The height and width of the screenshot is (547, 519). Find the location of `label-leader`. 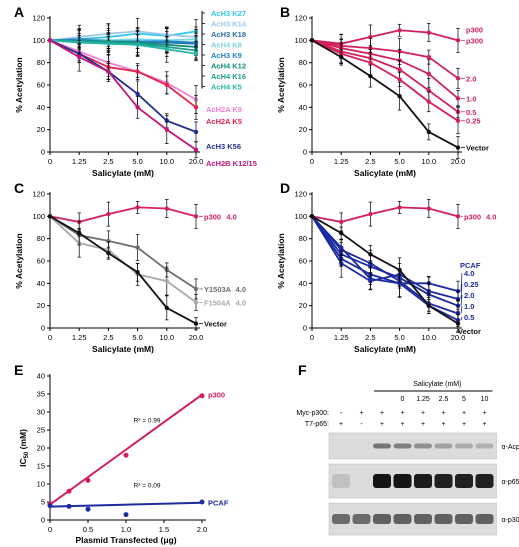

label-leader is located at coordinates (461, 318).